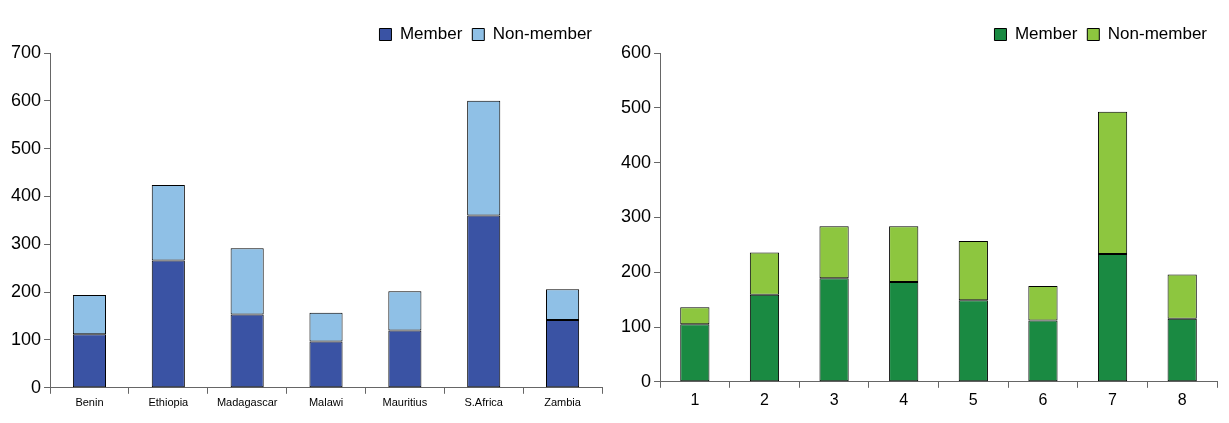 Image resolution: width=1229 pixels, height=423 pixels. What do you see at coordinates (563, 402) in the screenshot?
I see `x-tick-label: Zambia` at bounding box center [563, 402].